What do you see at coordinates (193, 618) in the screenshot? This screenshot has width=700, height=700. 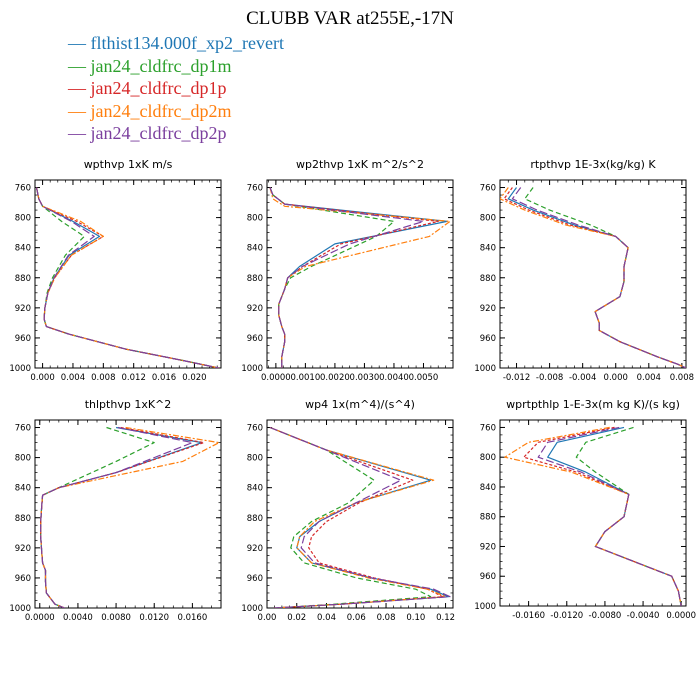 I see `x-tick-label: 0.0160` at bounding box center [193, 618].